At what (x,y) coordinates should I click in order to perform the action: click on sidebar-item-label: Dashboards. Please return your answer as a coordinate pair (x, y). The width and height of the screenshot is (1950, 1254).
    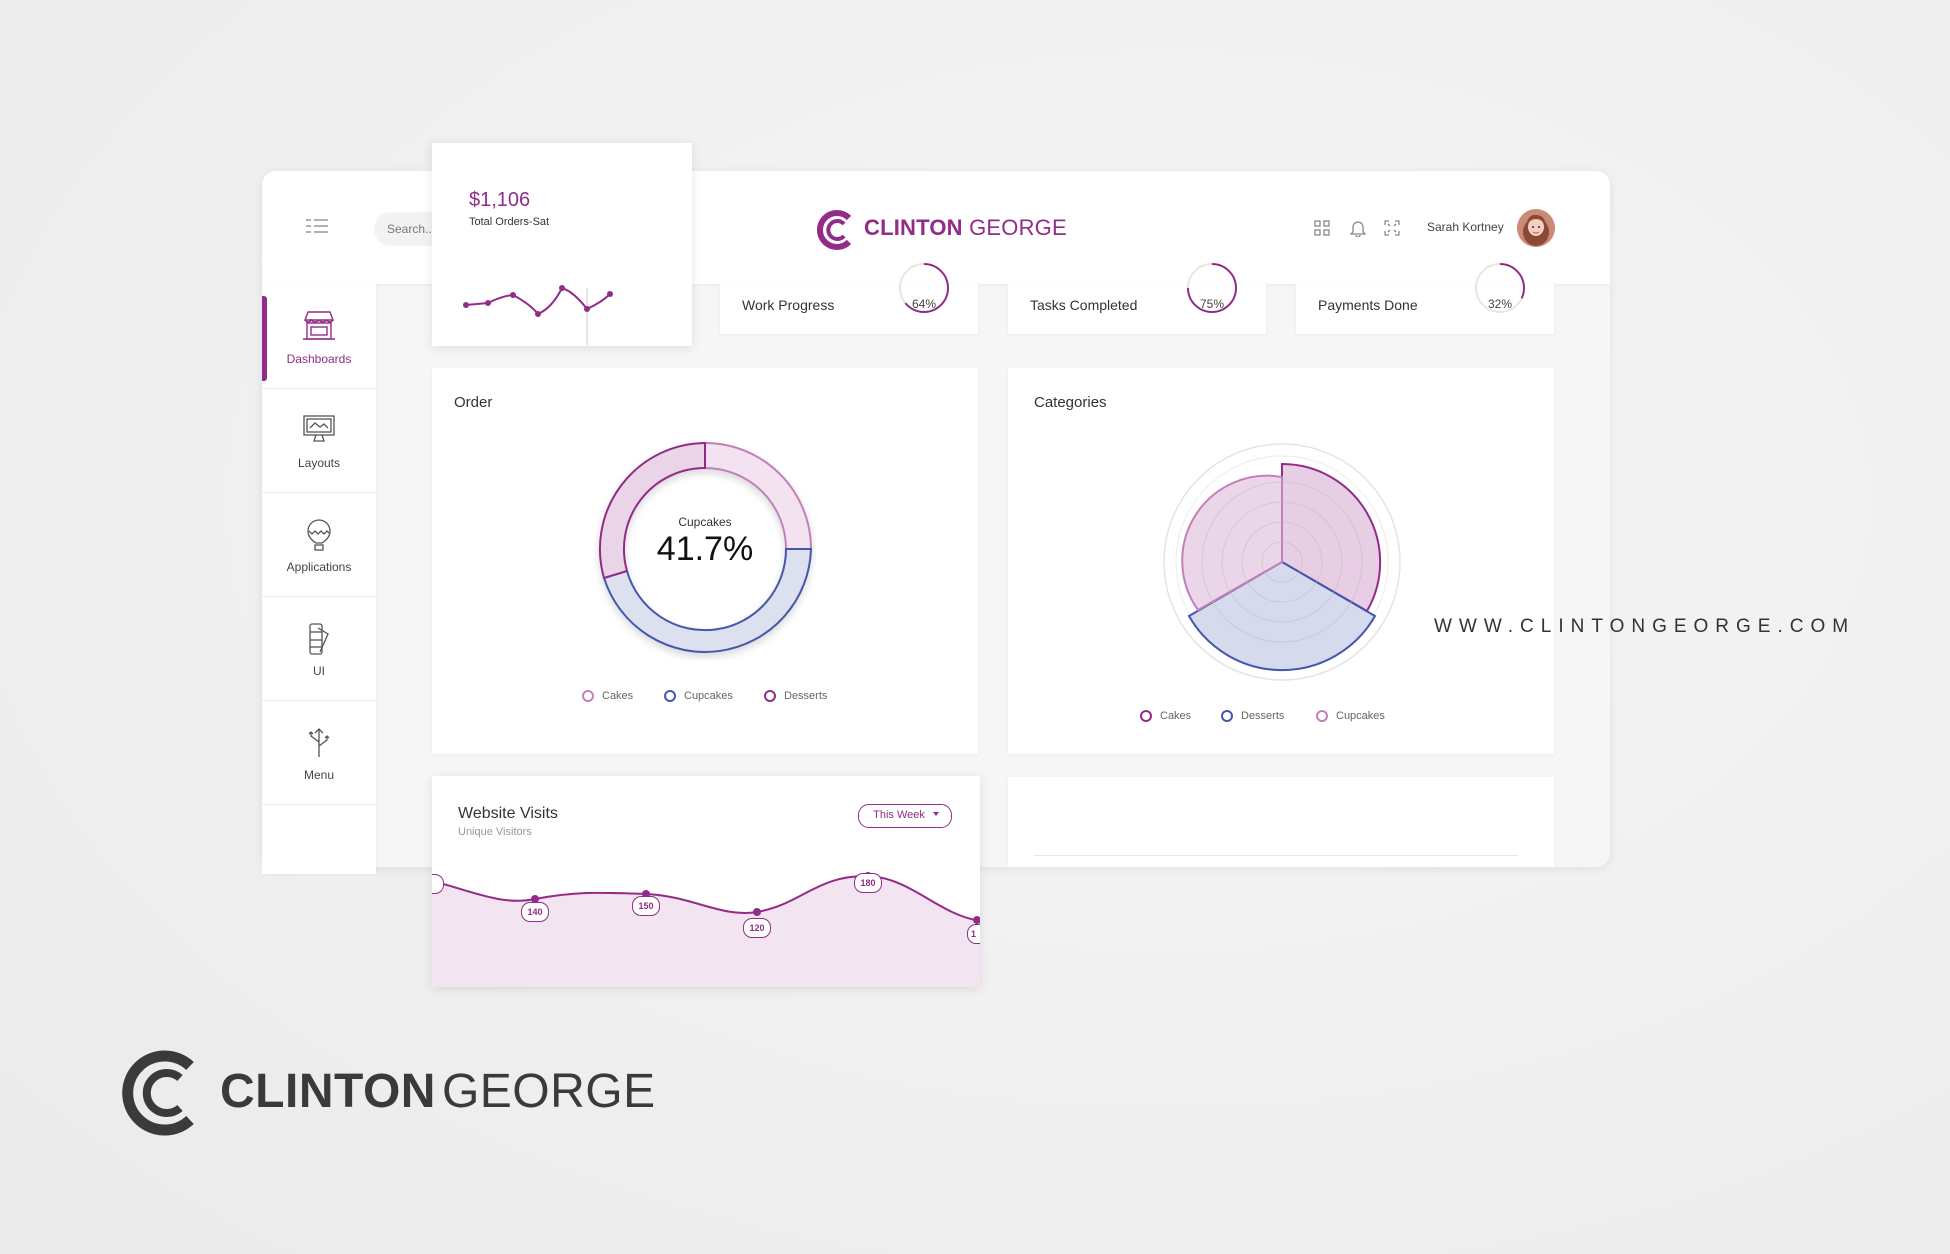
    Looking at the image, I should click on (319, 359).